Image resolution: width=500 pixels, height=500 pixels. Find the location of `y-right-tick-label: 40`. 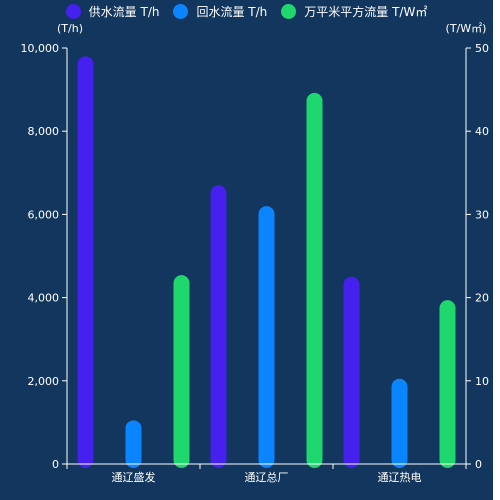

y-right-tick-label: 40 is located at coordinates (482, 131).